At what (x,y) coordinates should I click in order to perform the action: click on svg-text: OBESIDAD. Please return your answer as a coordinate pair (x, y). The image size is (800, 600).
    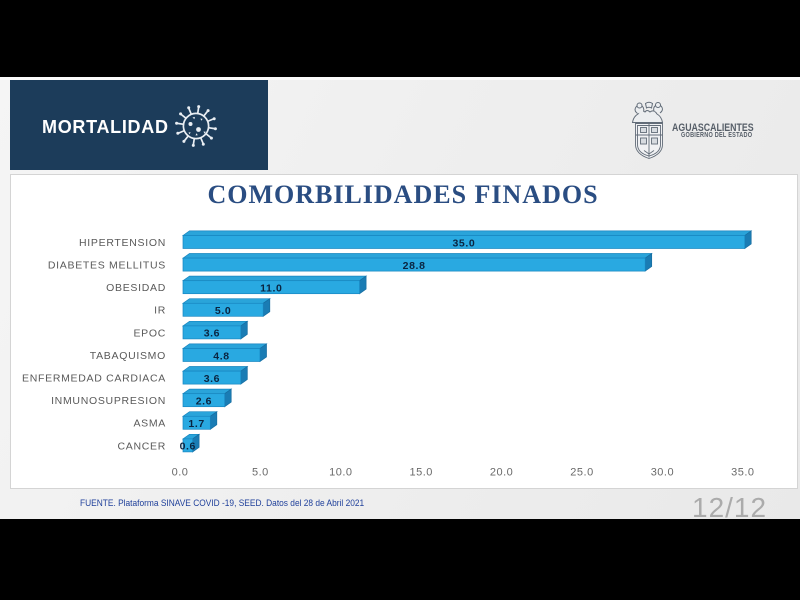
    Looking at the image, I should click on (136, 288).